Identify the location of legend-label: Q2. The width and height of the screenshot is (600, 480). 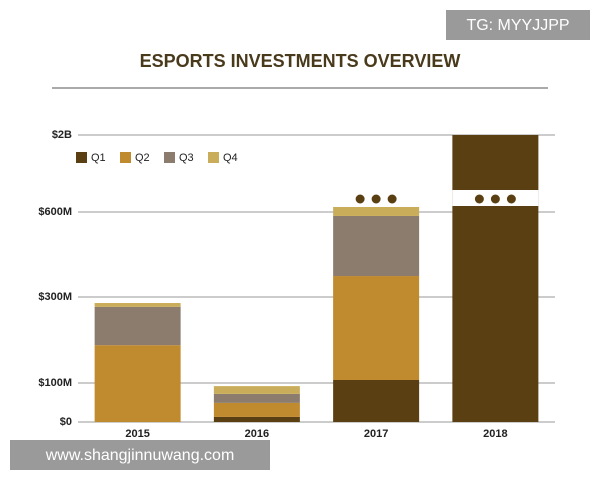
(142, 158).